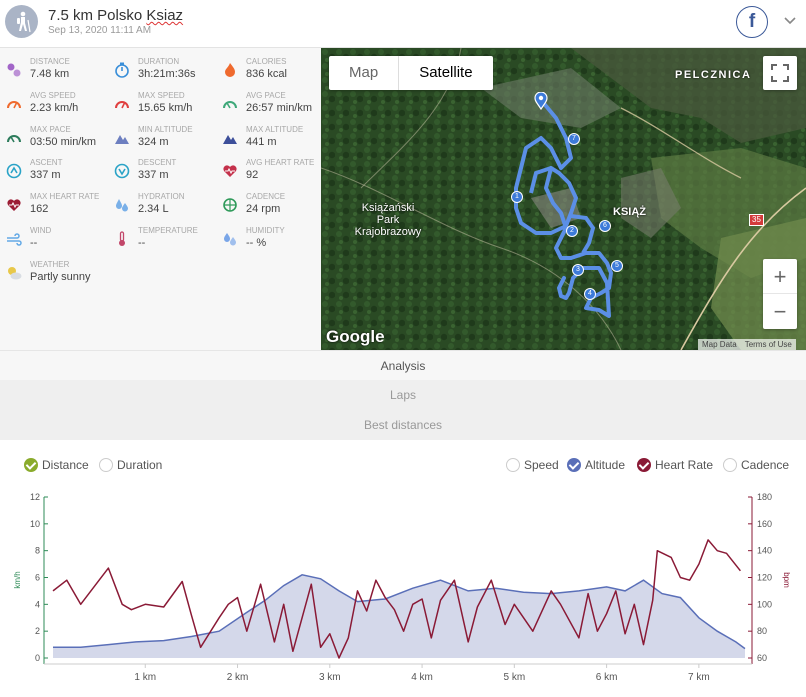 This screenshot has height=697, width=806. I want to click on activity-title: 7.5 km Polsko Ksiaz, so click(115, 15).